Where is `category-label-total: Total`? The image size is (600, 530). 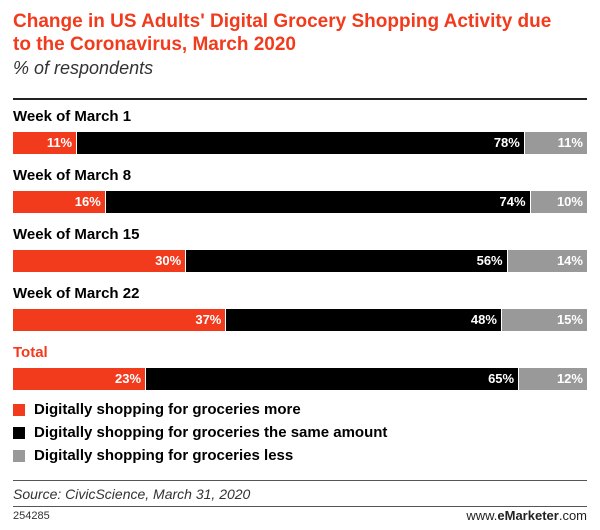 category-label-total: Total is located at coordinates (30, 352).